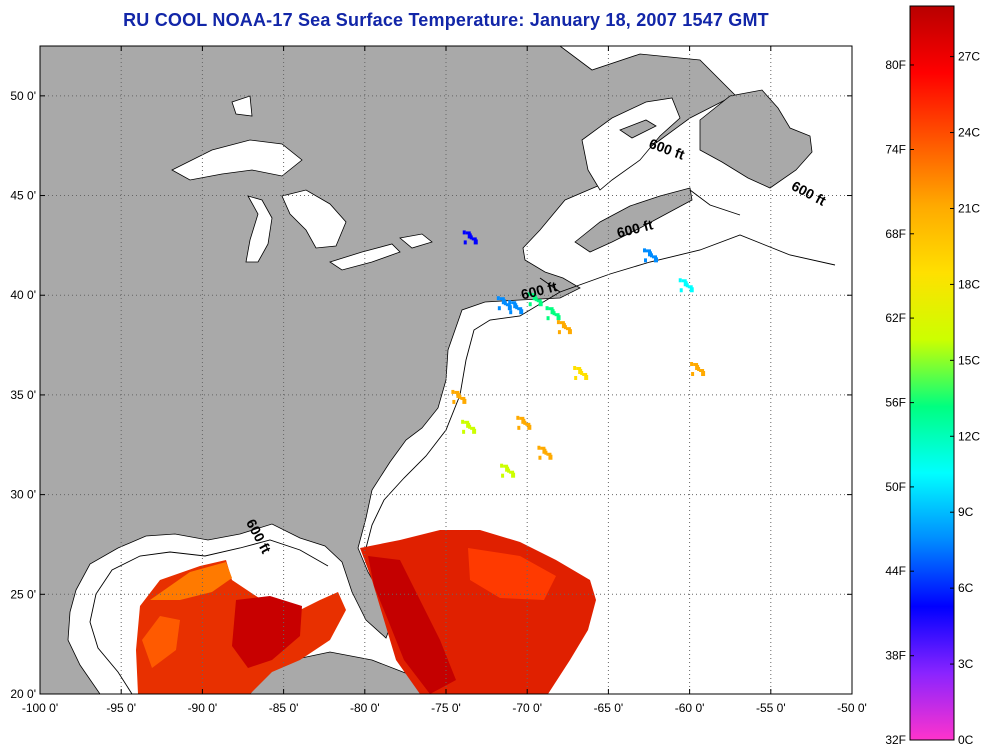  What do you see at coordinates (969, 57) in the screenshot?
I see `colorbar-label-c: 27C` at bounding box center [969, 57].